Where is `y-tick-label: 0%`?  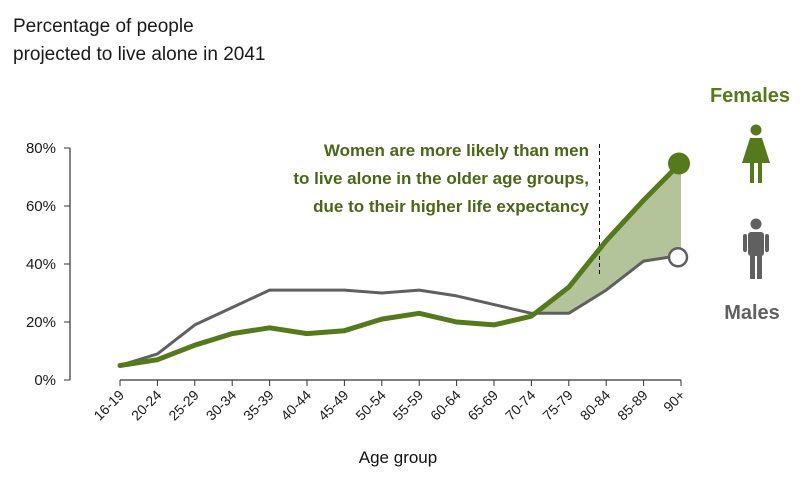
y-tick-label: 0% is located at coordinates (45, 380).